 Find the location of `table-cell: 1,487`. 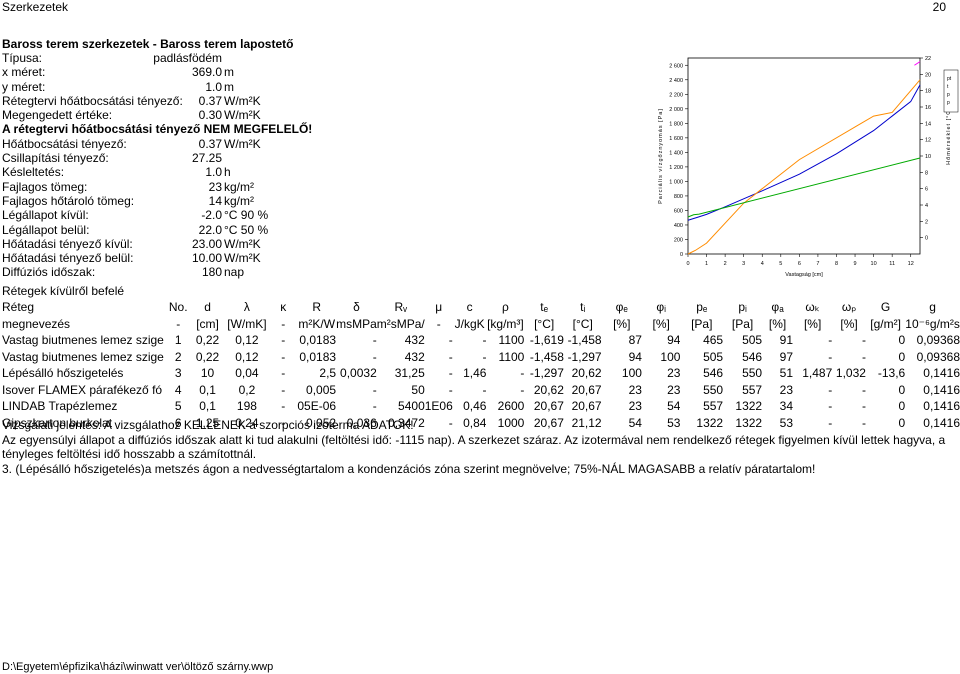

table-cell: 1,487 is located at coordinates (817, 373).